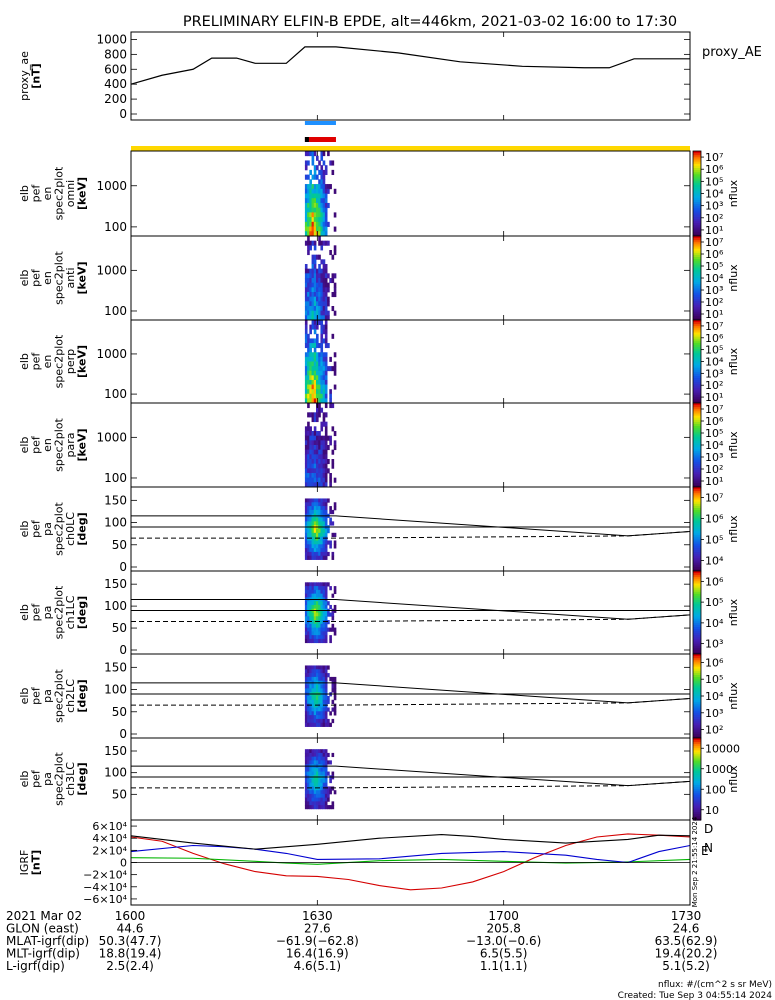 Image resolution: width=775 pixels, height=1000 pixels. I want to click on y-tick-label: −4×10⁴, so click(105, 887).